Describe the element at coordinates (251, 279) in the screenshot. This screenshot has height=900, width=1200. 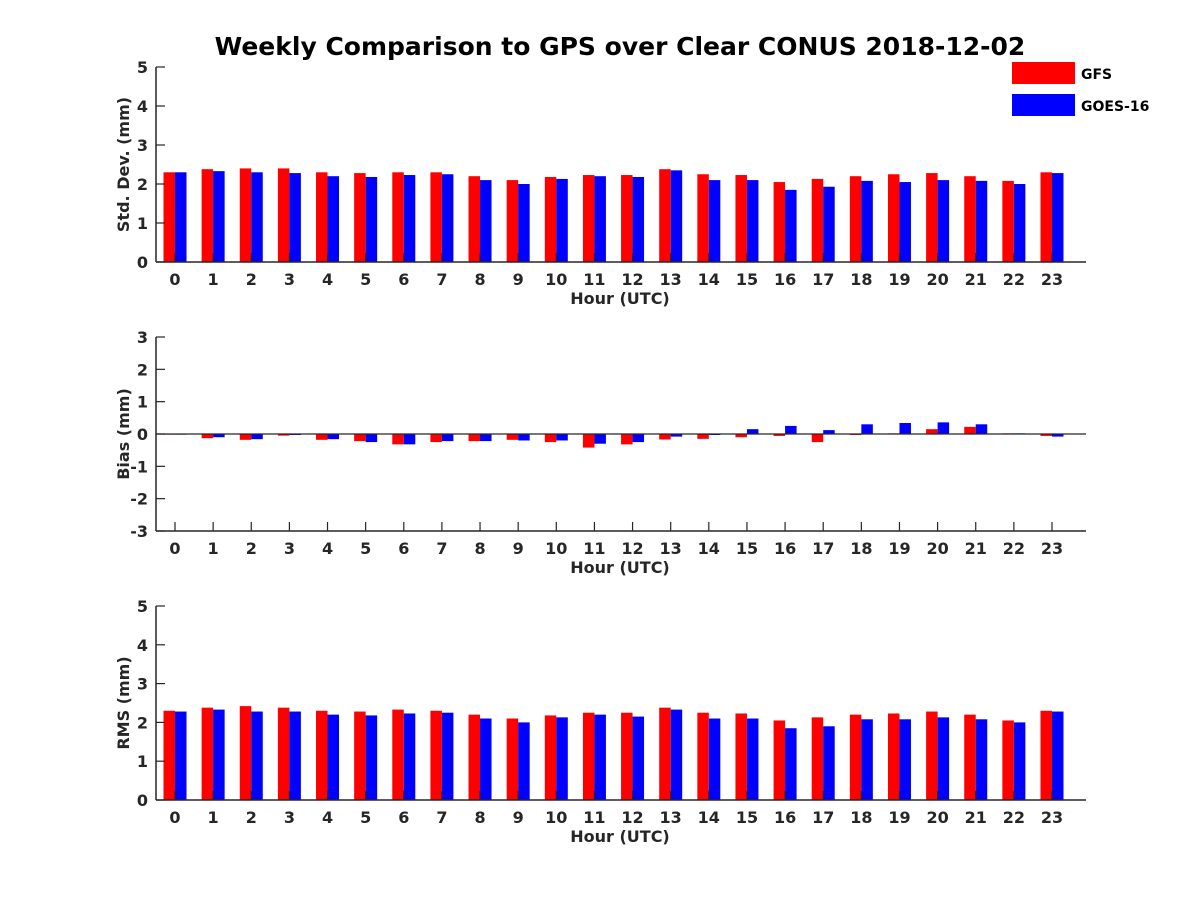
I see `stddev-xtick-label: 2` at that location.